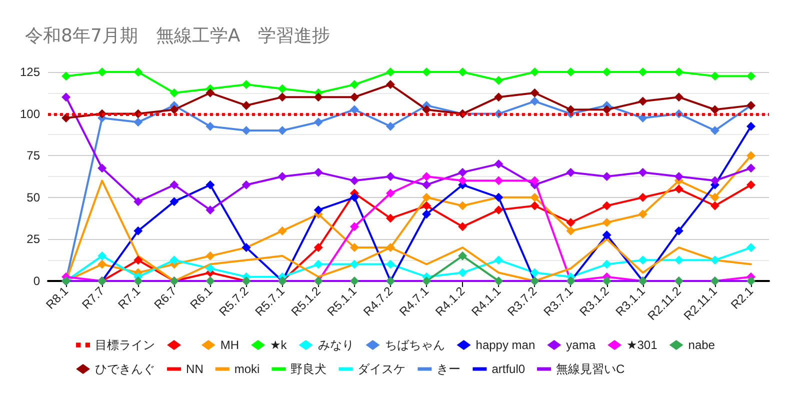  Describe the element at coordinates (33, 239) in the screenshot. I see `y-tick-label: 25` at that location.